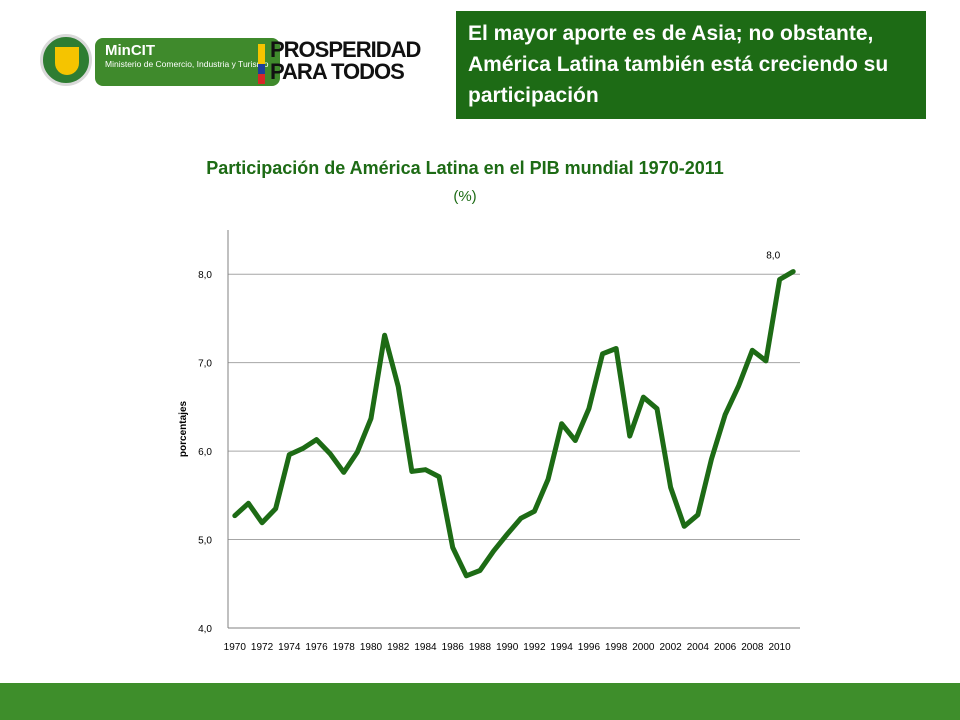  I want to click on x-tick-label: 1986, so click(453, 647).